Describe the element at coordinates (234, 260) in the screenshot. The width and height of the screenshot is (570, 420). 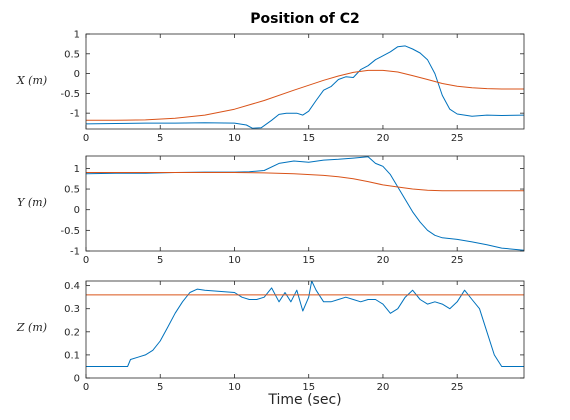
I see `x-tick-label-y: 10` at that location.